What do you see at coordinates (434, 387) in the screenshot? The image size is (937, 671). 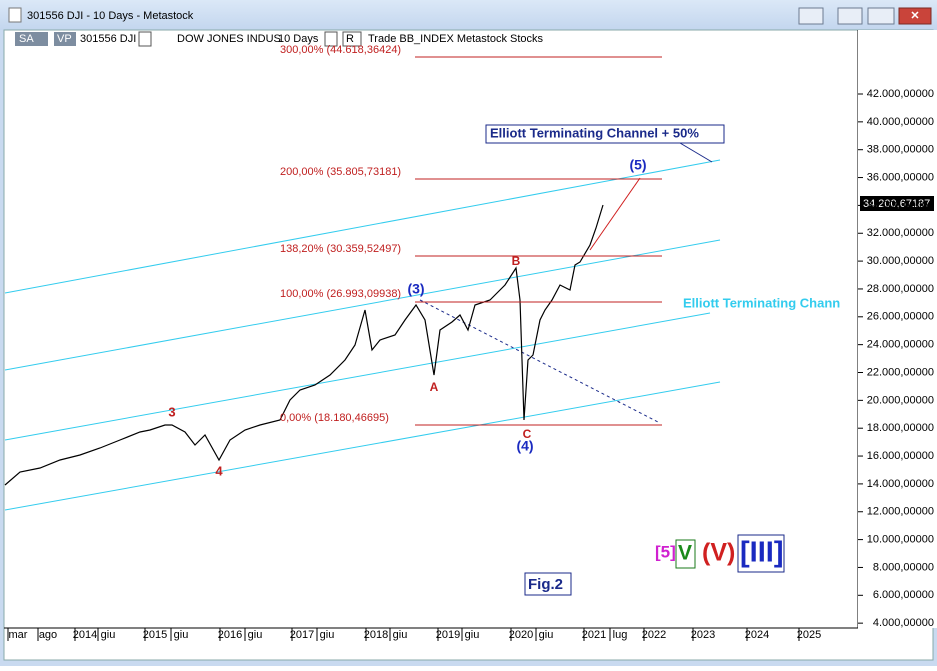 I see `wave-label: A` at bounding box center [434, 387].